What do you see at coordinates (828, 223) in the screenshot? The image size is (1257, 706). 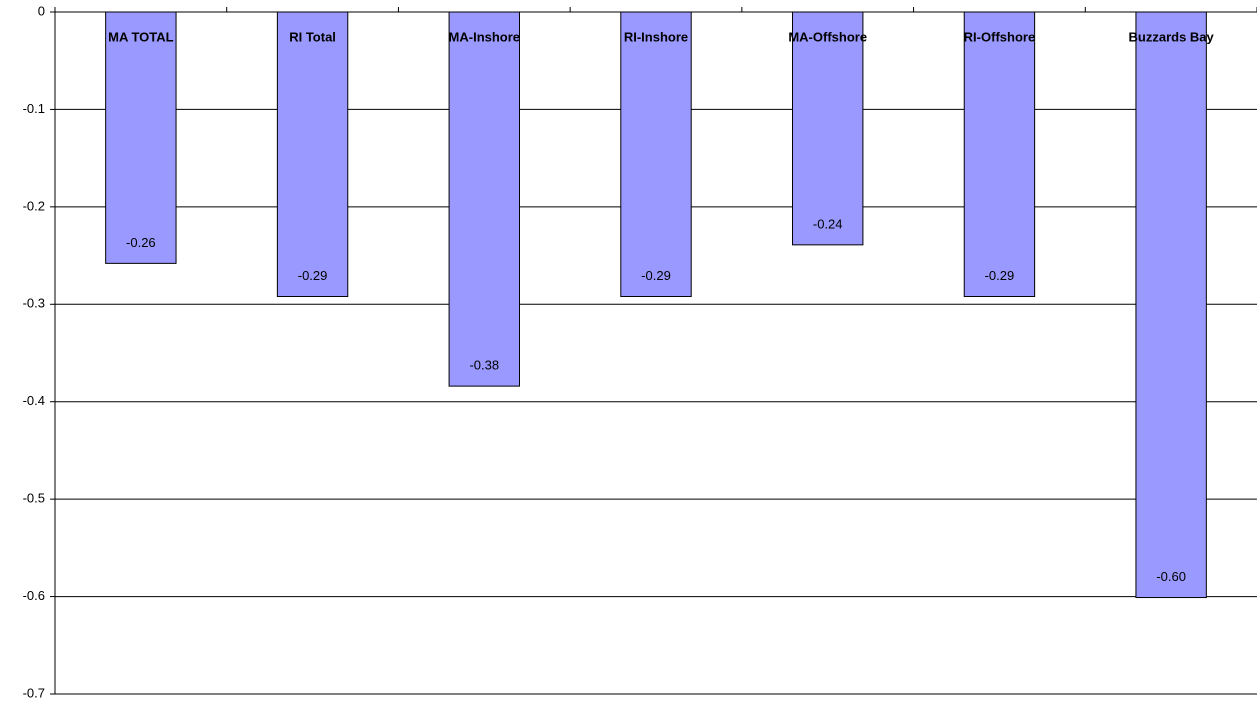 I see `value-label: -0.24` at bounding box center [828, 223].